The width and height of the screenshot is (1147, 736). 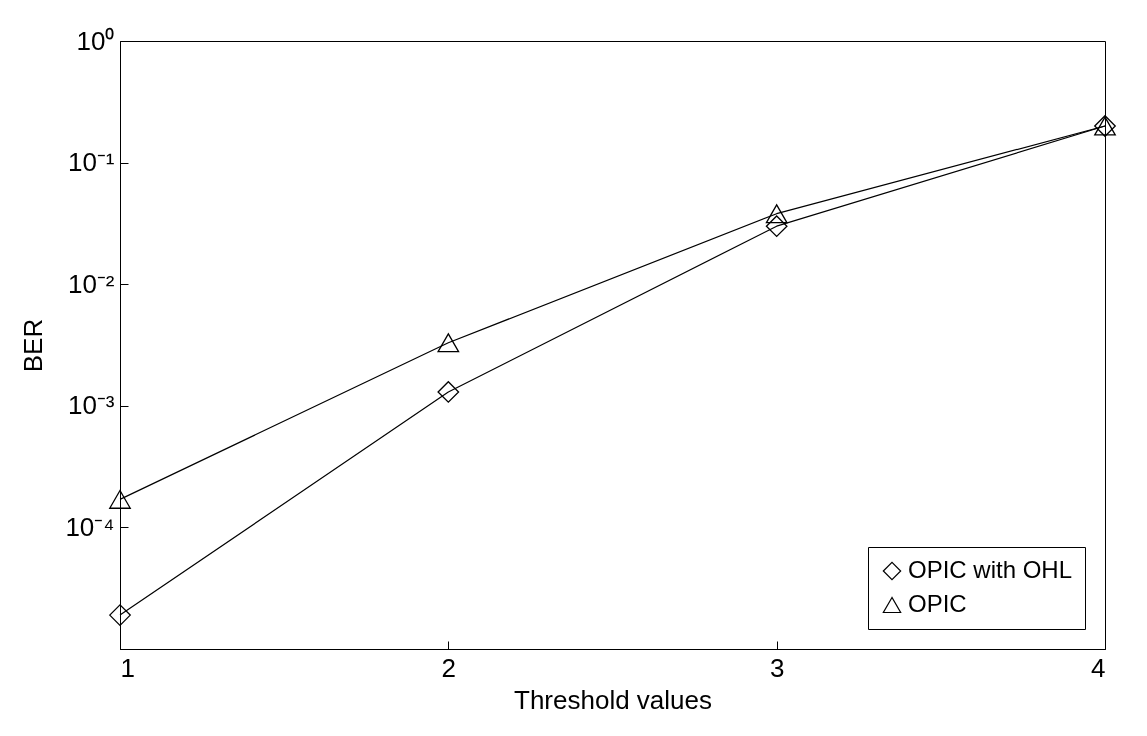 What do you see at coordinates (613, 699) in the screenshot?
I see `x-axis-title: Threshold values` at bounding box center [613, 699].